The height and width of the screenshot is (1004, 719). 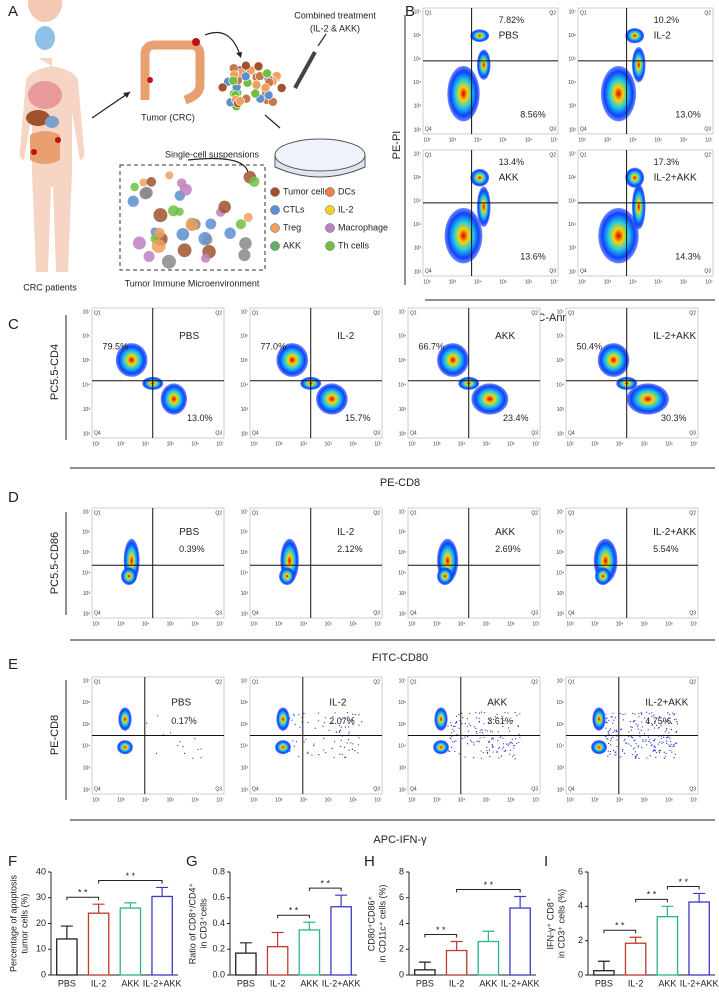 I want to click on significance-label: * *, so click(x=620, y=926).